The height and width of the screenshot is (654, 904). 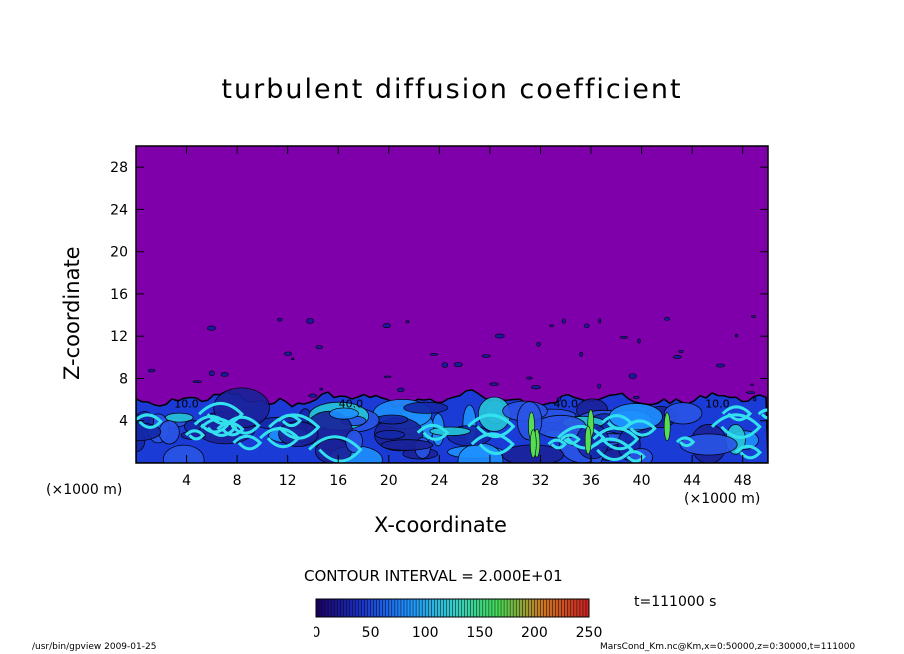 I want to click on x-unit-label-right: (×1000 m), so click(x=722, y=499).